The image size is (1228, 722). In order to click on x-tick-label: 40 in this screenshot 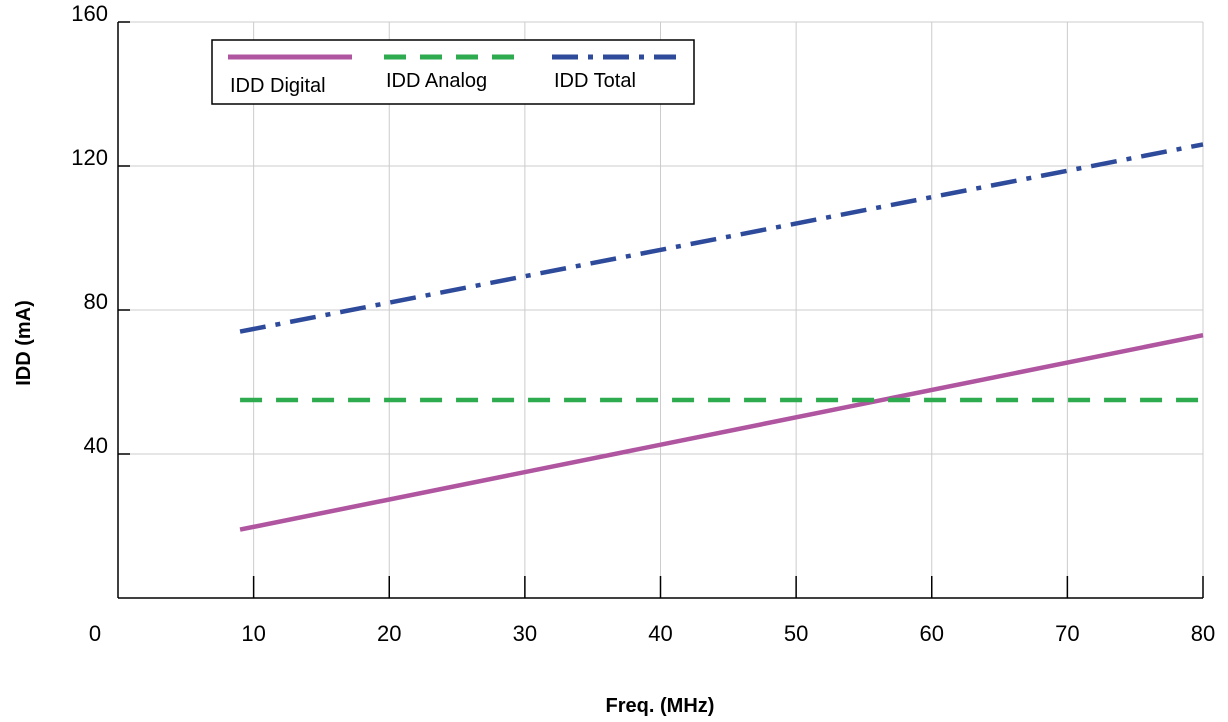, I will do `click(660, 633)`.